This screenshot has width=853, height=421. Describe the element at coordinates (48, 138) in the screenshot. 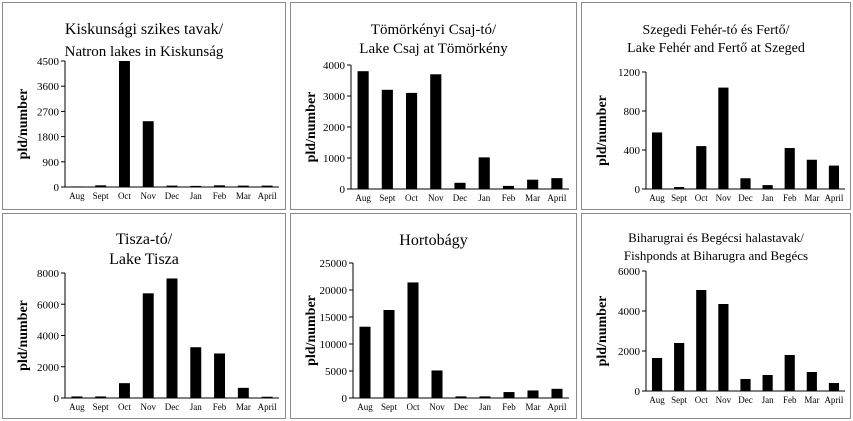

I see `y-tick-label: 1800` at that location.